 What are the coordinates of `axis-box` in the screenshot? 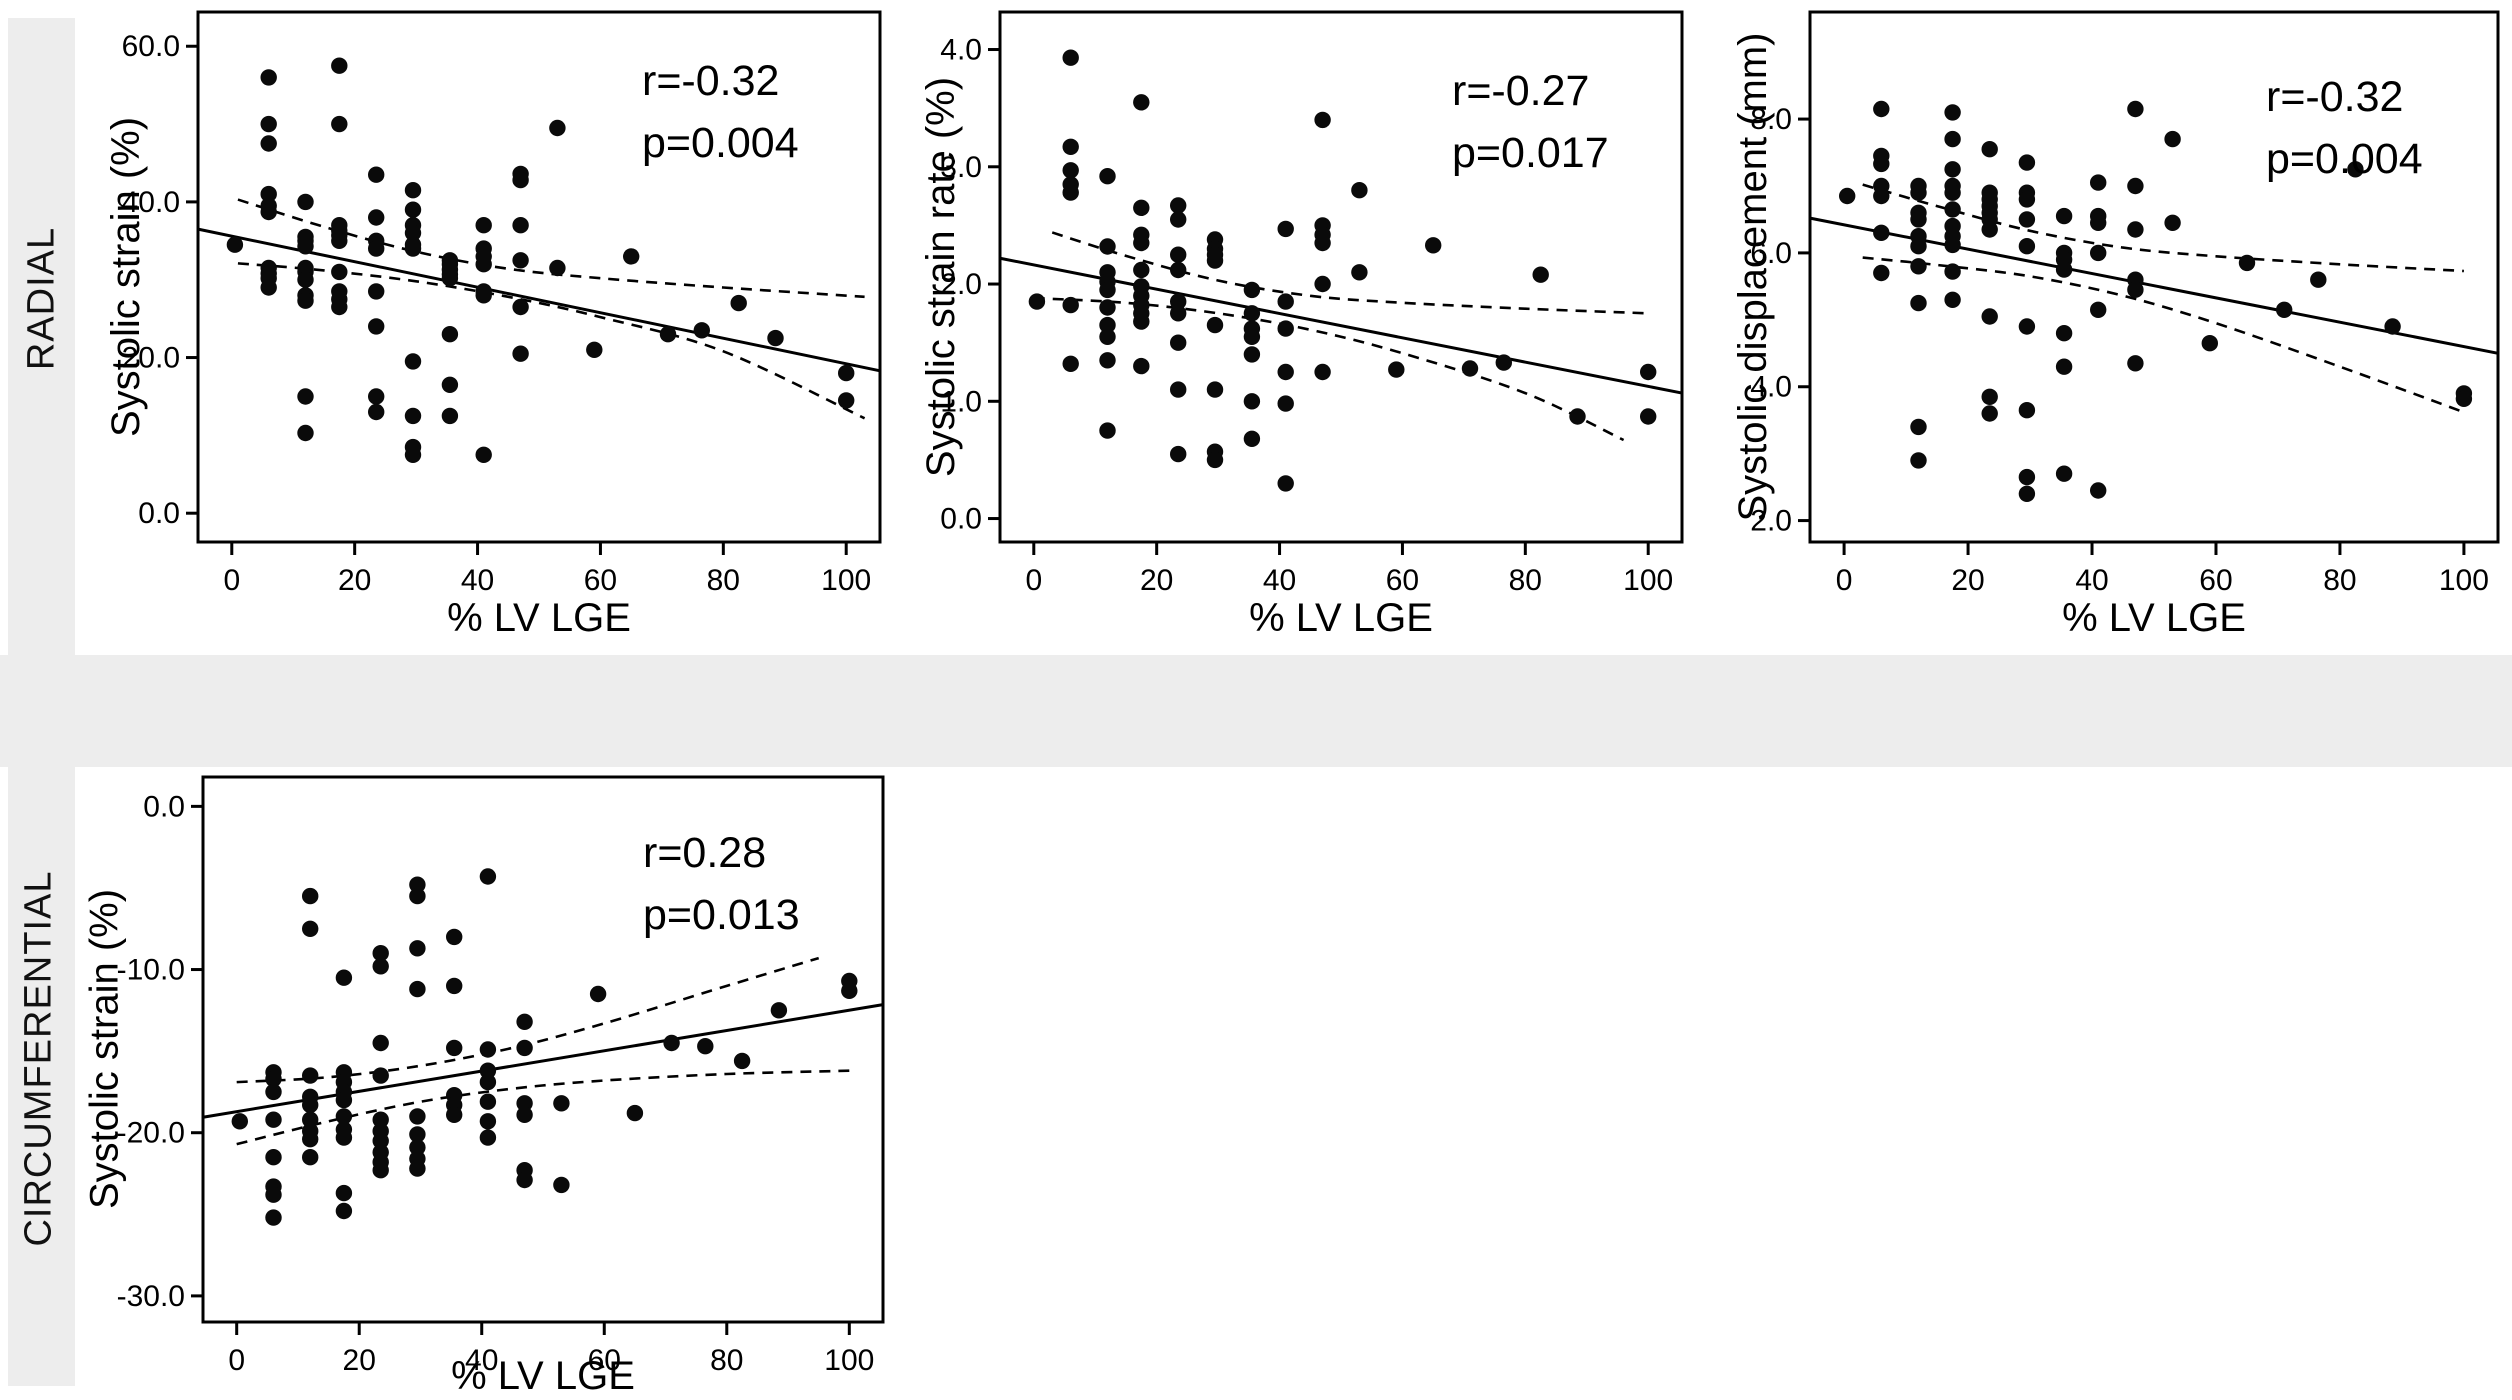 It's located at (2154, 277).